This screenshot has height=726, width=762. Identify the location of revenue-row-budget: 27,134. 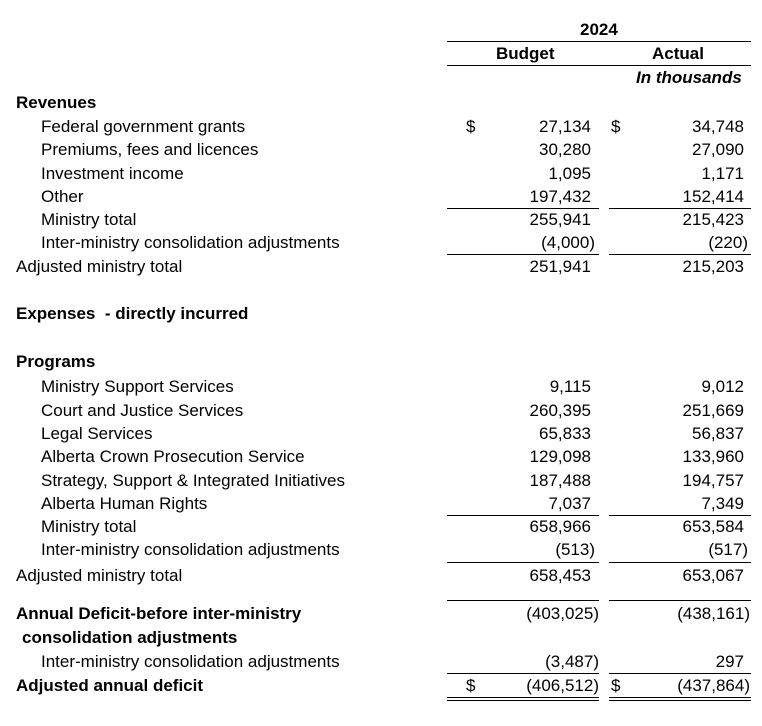
(565, 126).